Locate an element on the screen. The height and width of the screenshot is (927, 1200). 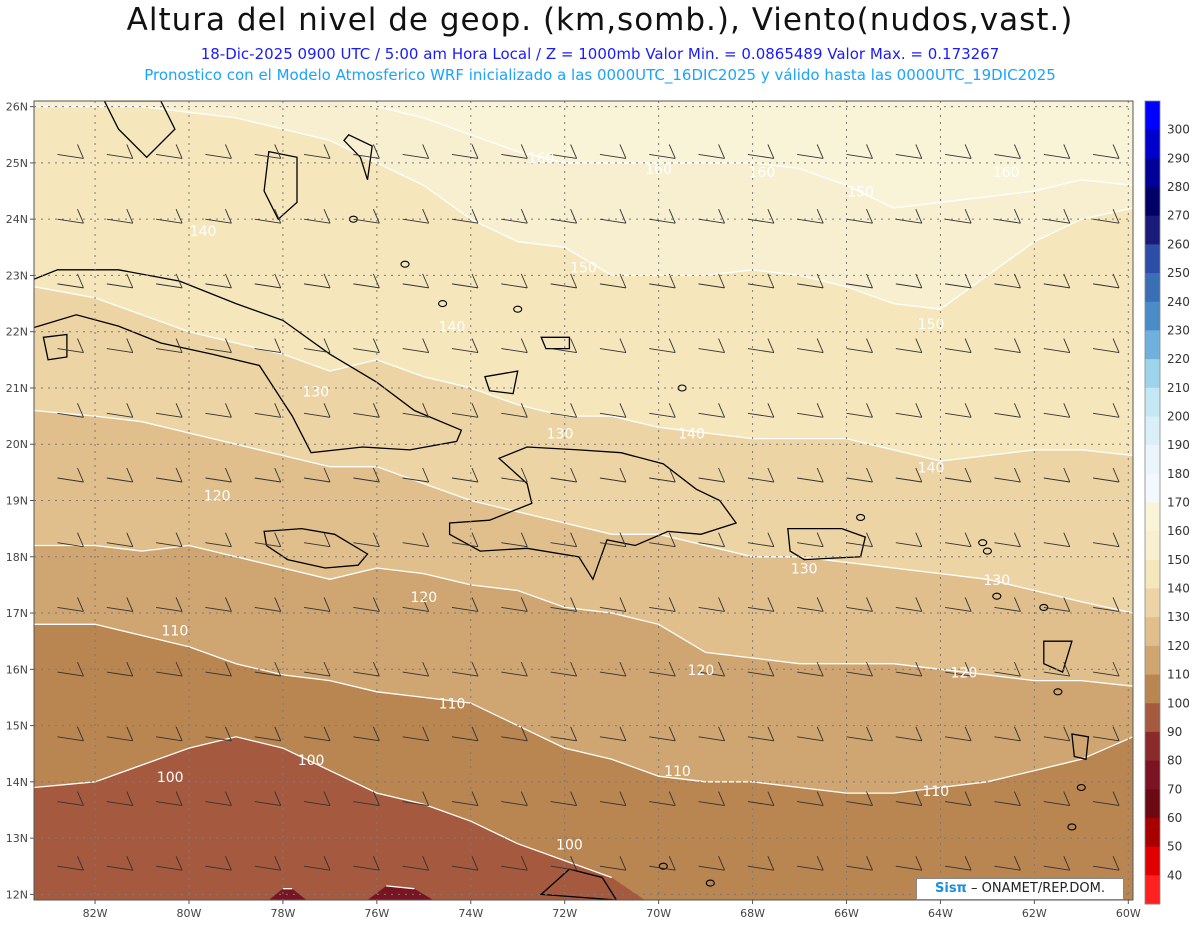
lon-tick-label: 80W is located at coordinates (189, 913).